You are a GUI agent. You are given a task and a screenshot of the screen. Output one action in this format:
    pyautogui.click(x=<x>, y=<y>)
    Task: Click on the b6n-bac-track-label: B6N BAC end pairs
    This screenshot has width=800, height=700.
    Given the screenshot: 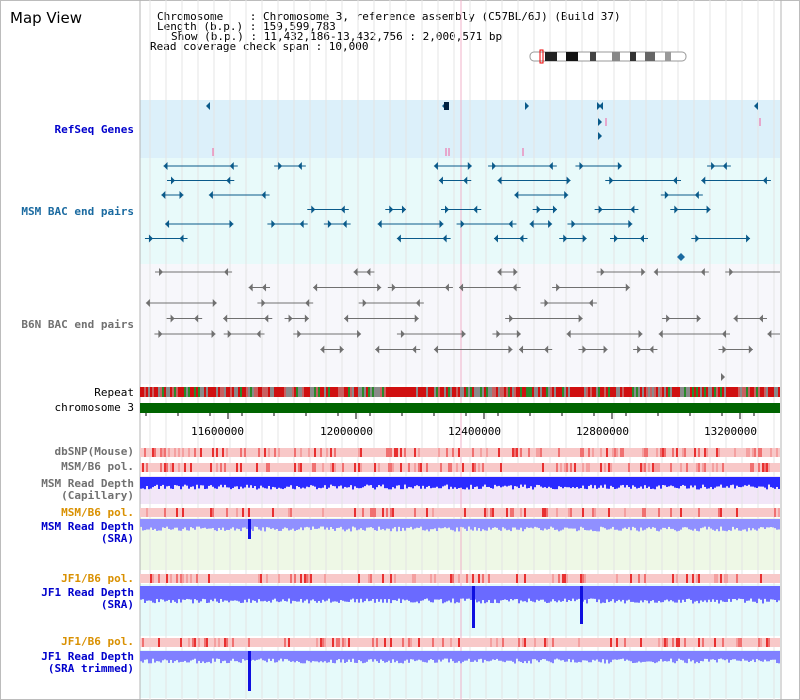 What is the action you would take?
    pyautogui.click(x=77, y=324)
    